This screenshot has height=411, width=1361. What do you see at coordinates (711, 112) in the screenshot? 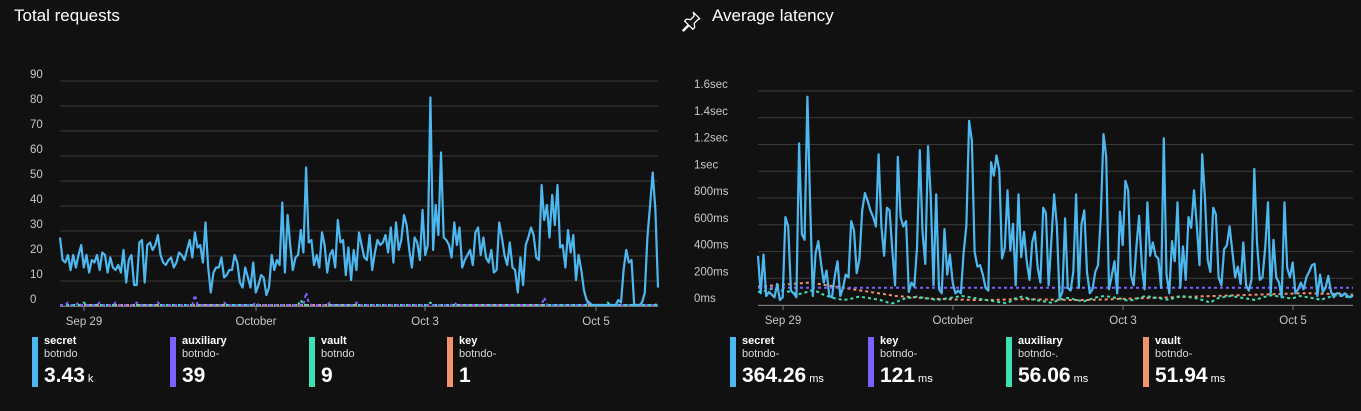
I see `y-tick-label: 1.4sec` at bounding box center [711, 112].